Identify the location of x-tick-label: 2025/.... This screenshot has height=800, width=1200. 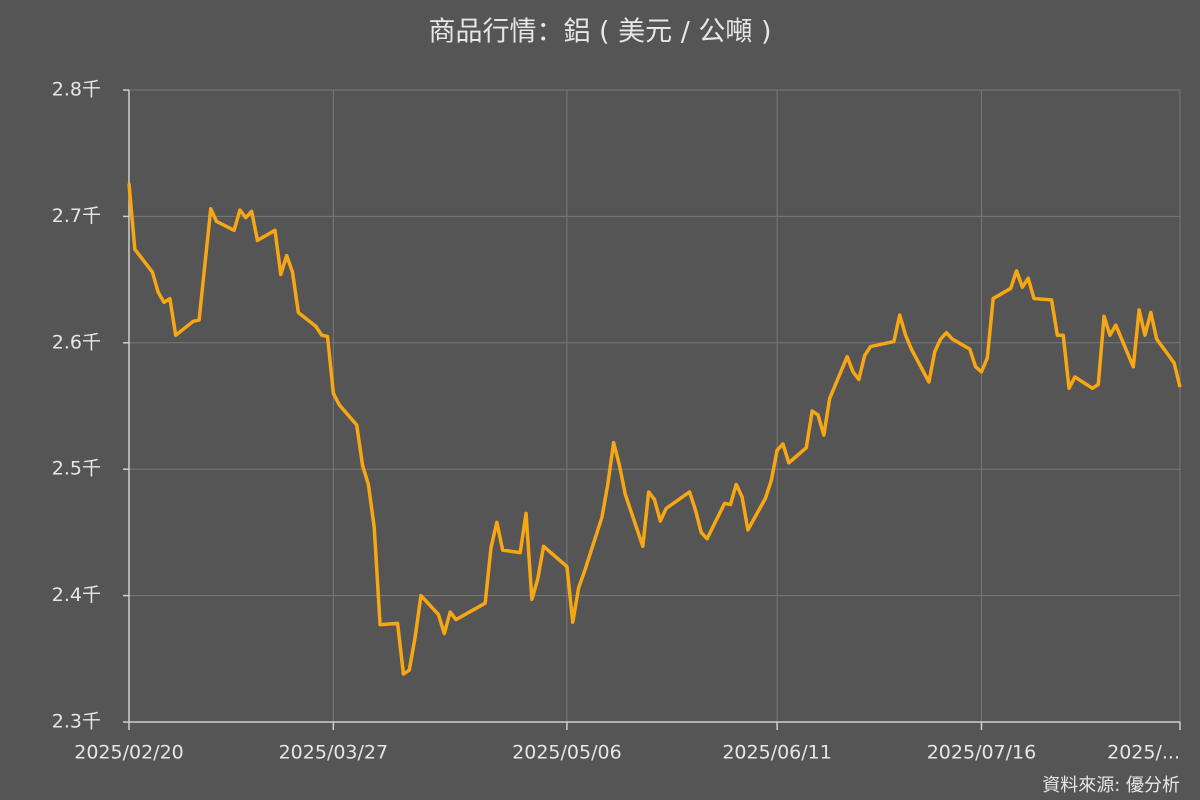
(1143, 753).